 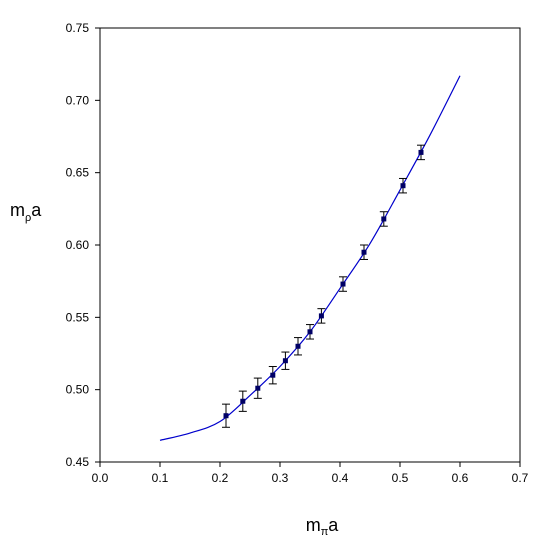 What do you see at coordinates (520, 478) in the screenshot?
I see `x-tick-label: 0.7` at bounding box center [520, 478].